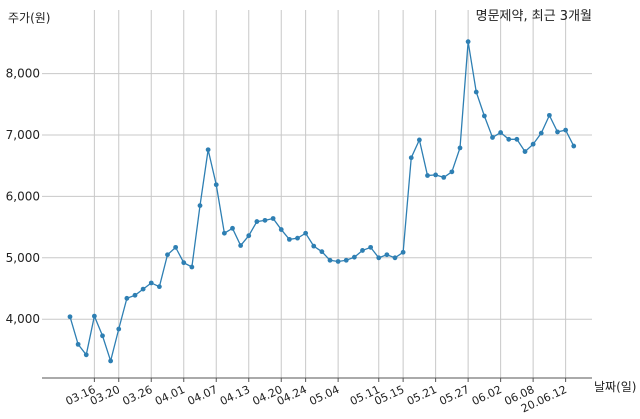 This screenshot has height=419, width=640. I want to click on x-tick-label: 03.26, so click(137, 395).